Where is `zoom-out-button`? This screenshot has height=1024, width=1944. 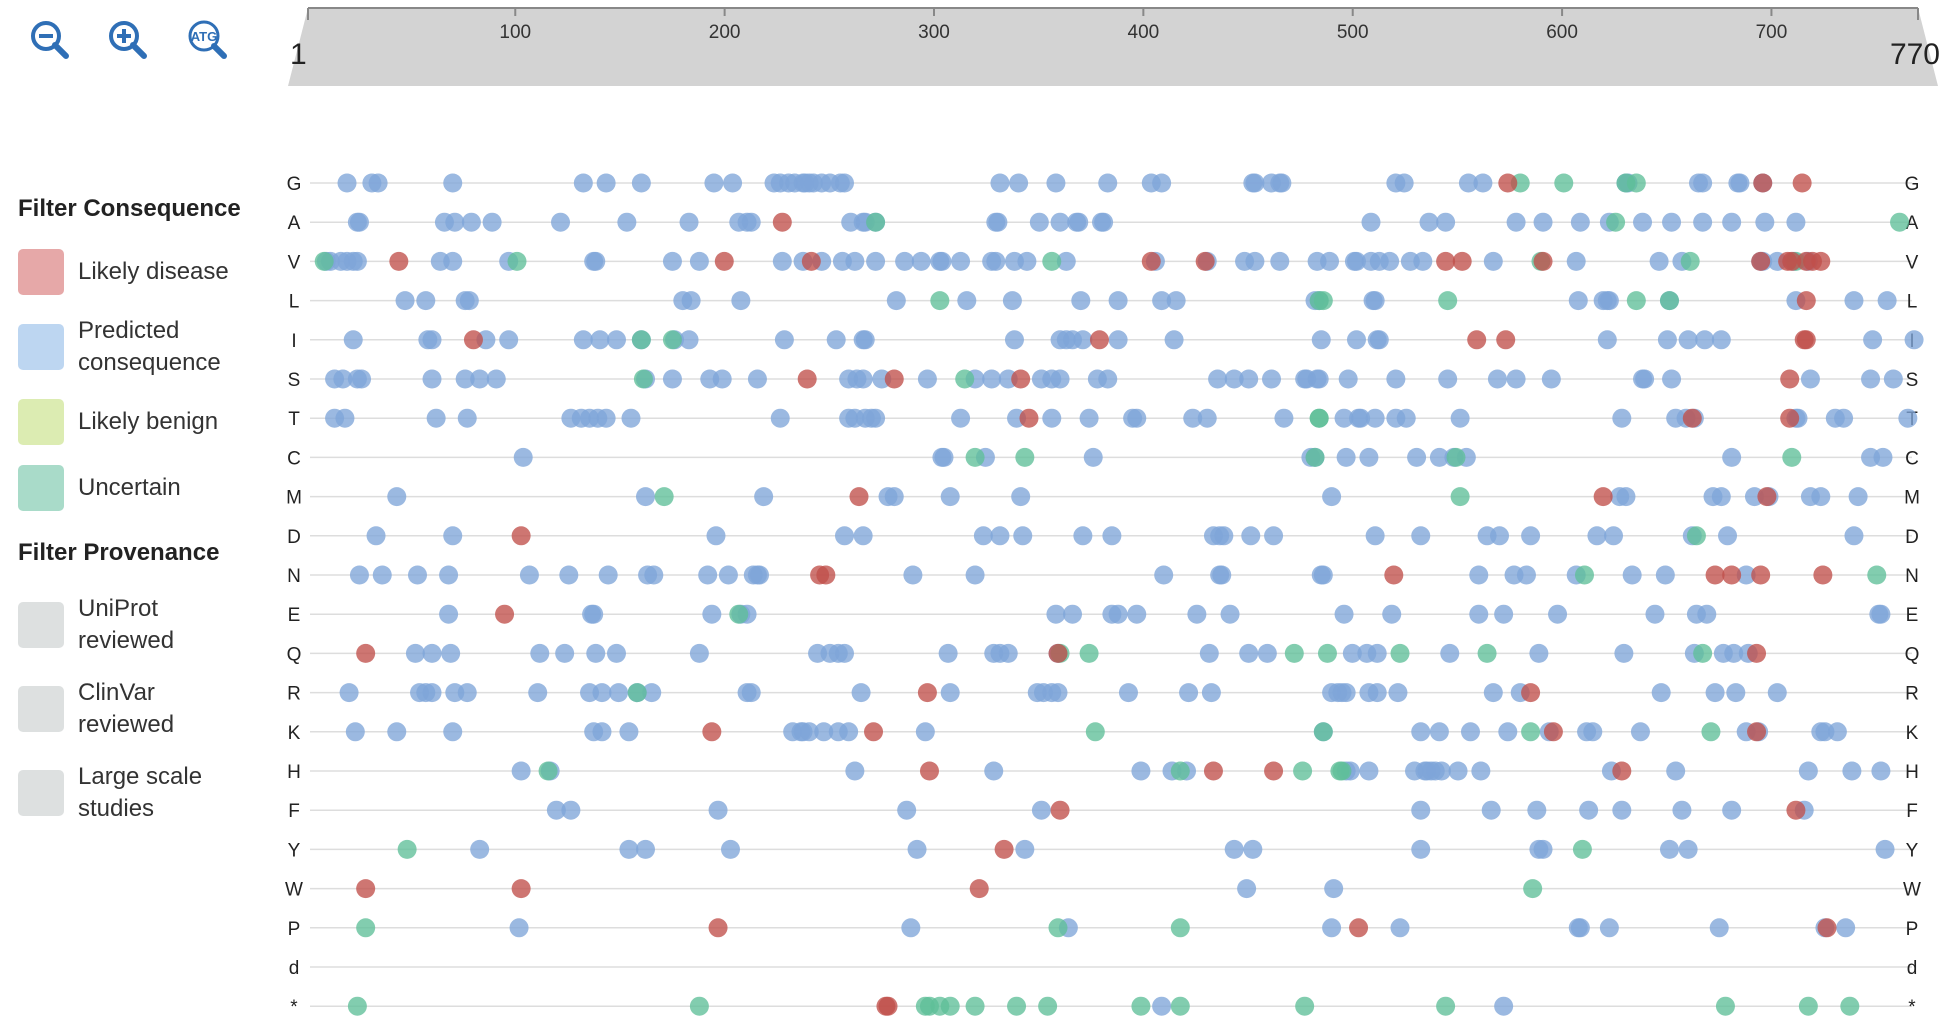
zoom-out-button is located at coordinates (52, 42).